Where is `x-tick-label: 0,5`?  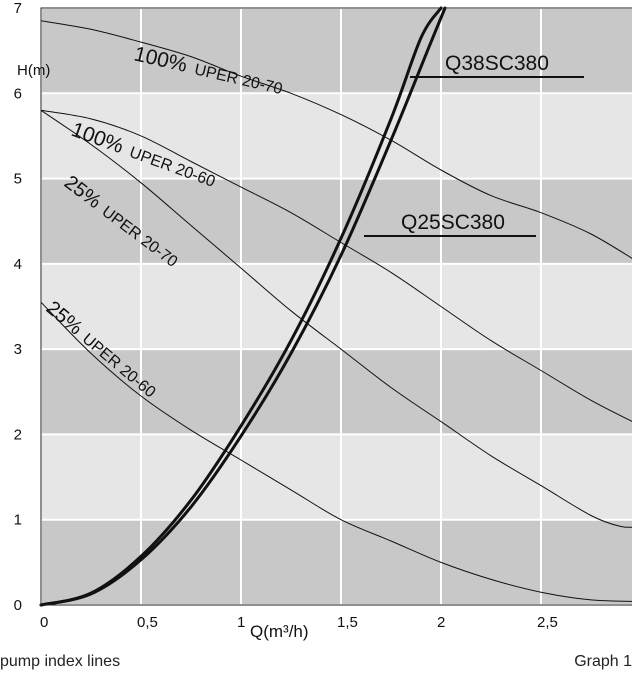
x-tick-label: 0,5 is located at coordinates (147, 622).